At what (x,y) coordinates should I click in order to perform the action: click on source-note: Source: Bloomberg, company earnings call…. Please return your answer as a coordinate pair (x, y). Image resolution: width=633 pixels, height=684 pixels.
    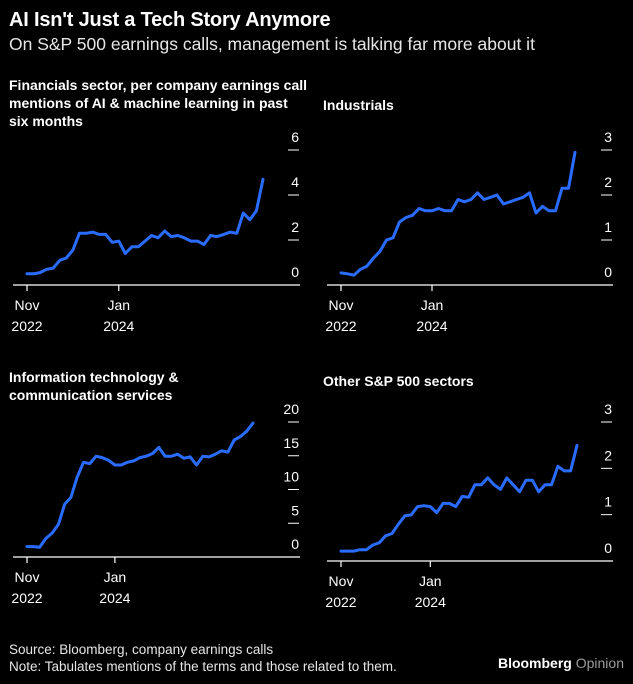
    Looking at the image, I should click on (141, 649).